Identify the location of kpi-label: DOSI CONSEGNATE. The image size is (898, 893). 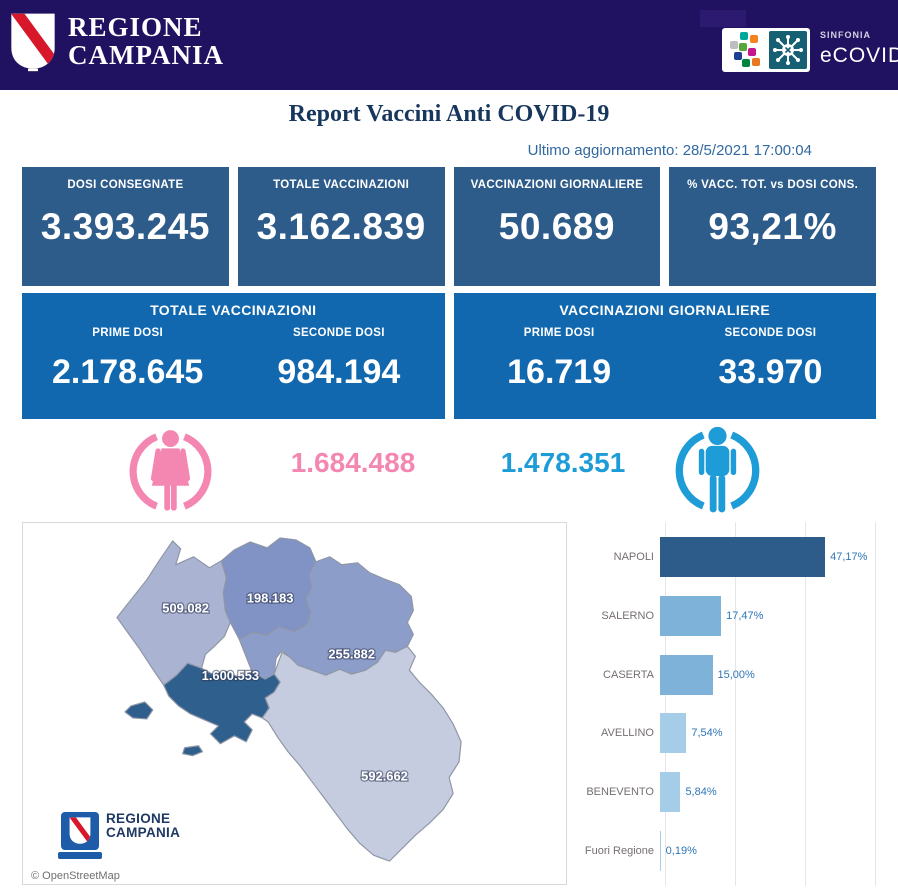
(125, 185).